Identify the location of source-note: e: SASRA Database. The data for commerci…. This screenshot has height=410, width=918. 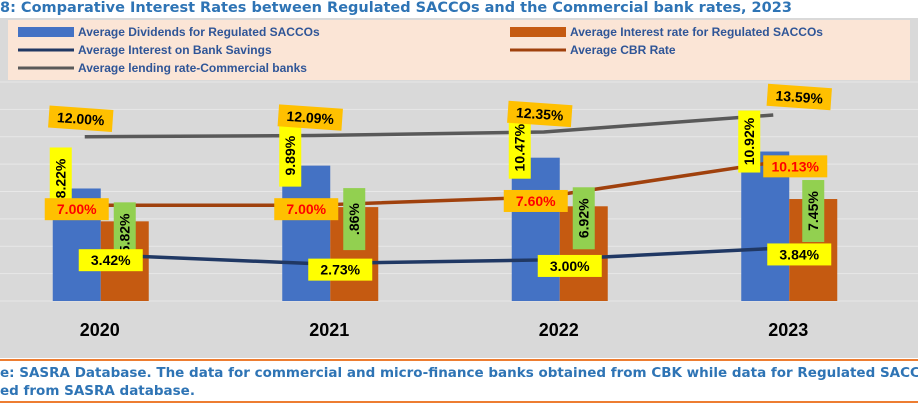
(459, 382).